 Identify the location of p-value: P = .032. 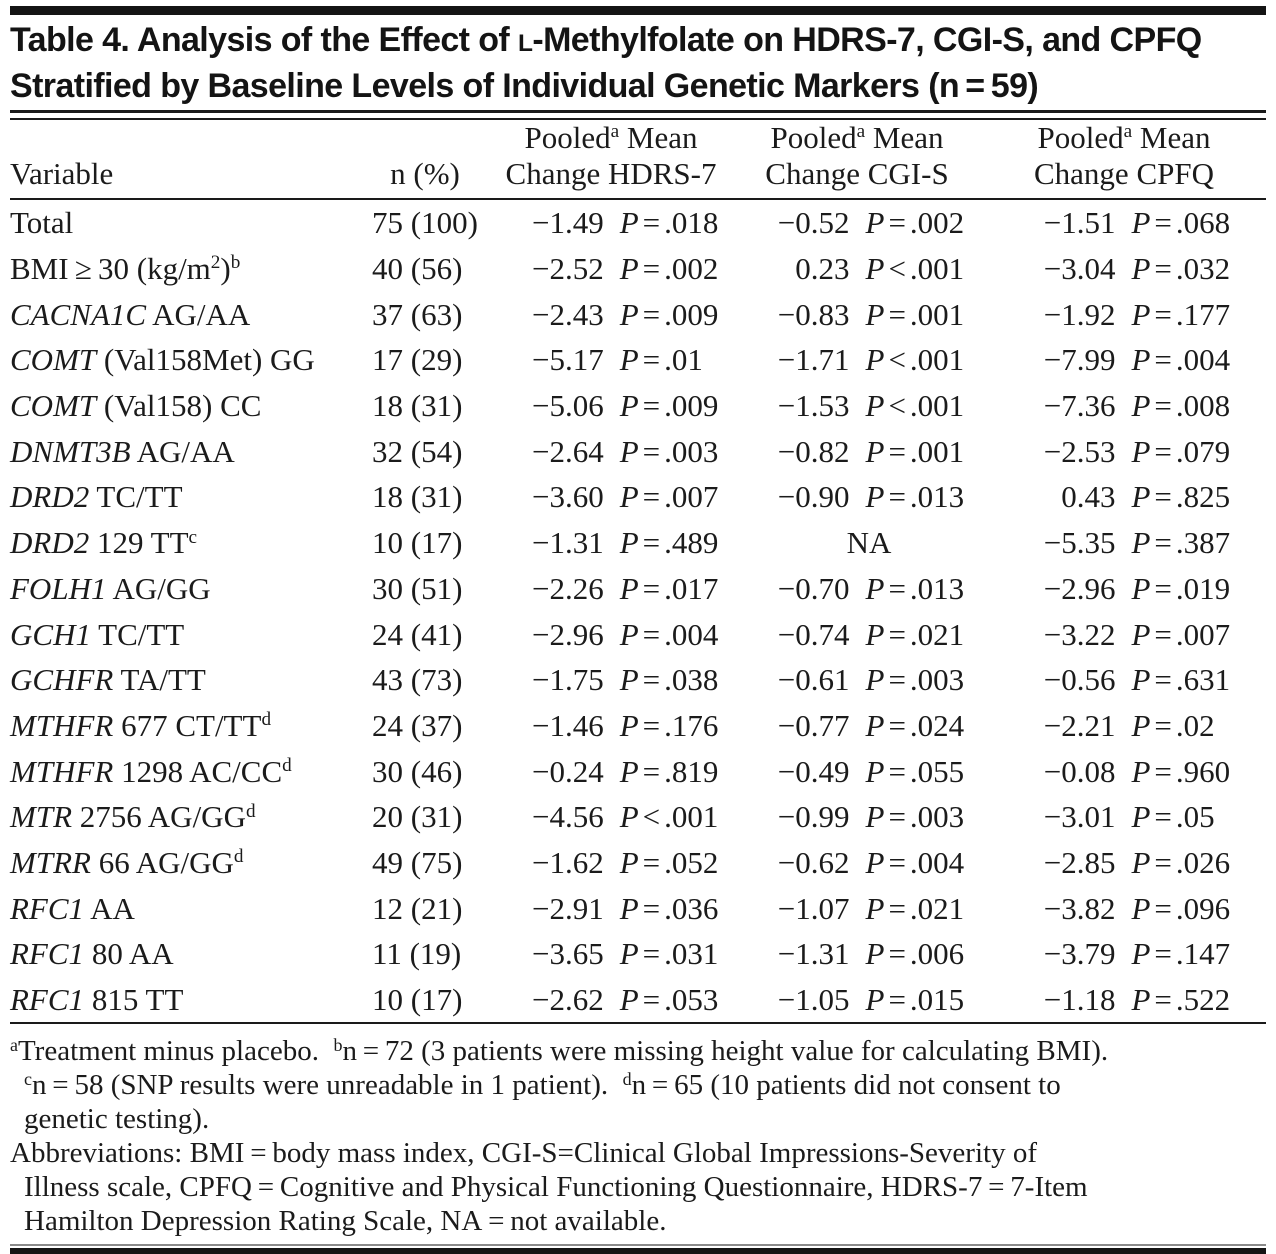
(1181, 269).